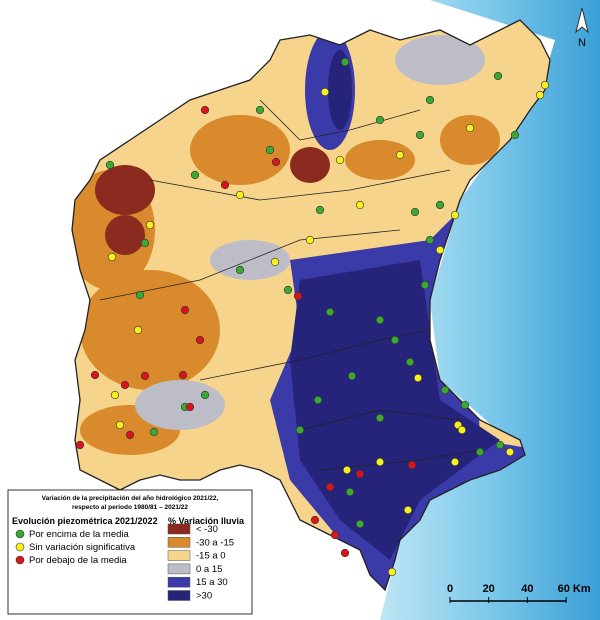 The width and height of the screenshot is (600, 620). What do you see at coordinates (574, 589) in the screenshot?
I see `scale-label: 60 Km` at bounding box center [574, 589].